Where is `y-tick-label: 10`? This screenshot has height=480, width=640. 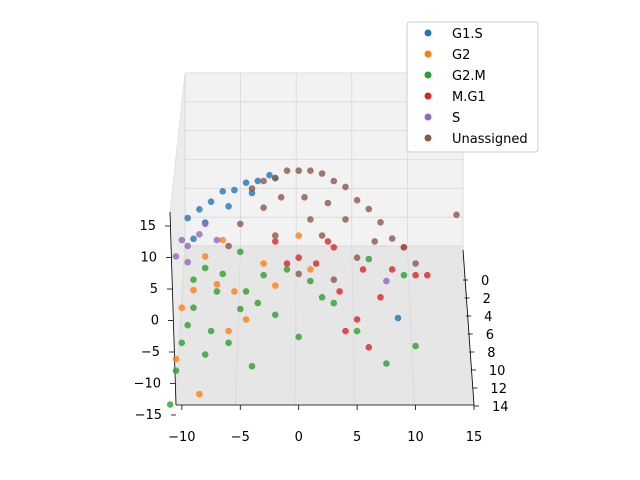
y-tick-label: 10 is located at coordinates (497, 371).